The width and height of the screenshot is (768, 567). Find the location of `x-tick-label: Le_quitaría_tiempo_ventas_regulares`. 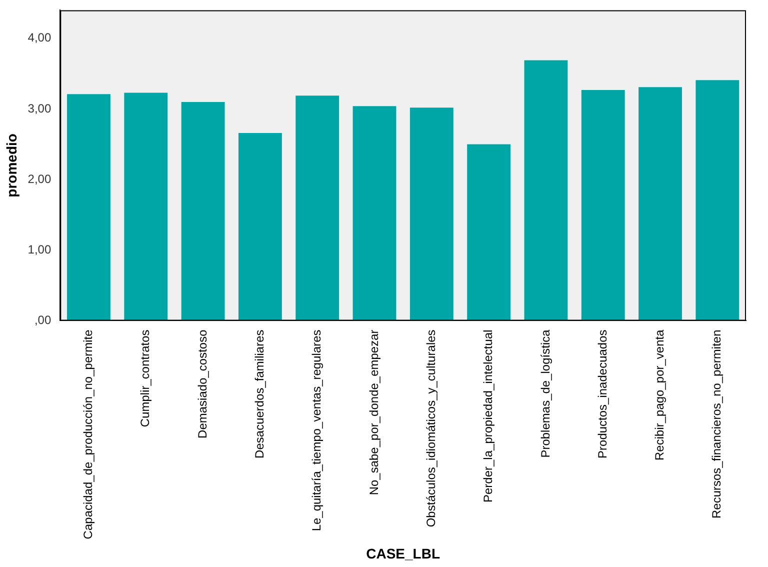

x-tick-label: Le_quitaría_tiempo_ventas_regulares is located at coordinates (317, 431).